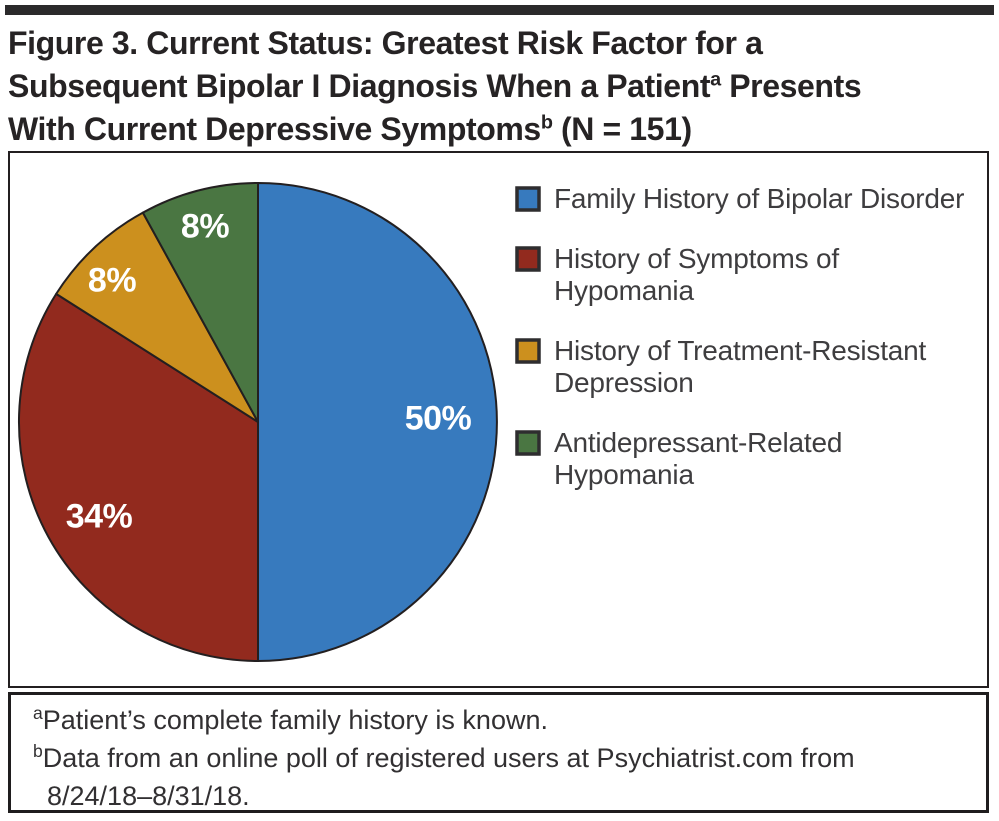 The width and height of the screenshot is (999, 821). Describe the element at coordinates (624, 382) in the screenshot. I see `legend-label-line: Depression` at that location.